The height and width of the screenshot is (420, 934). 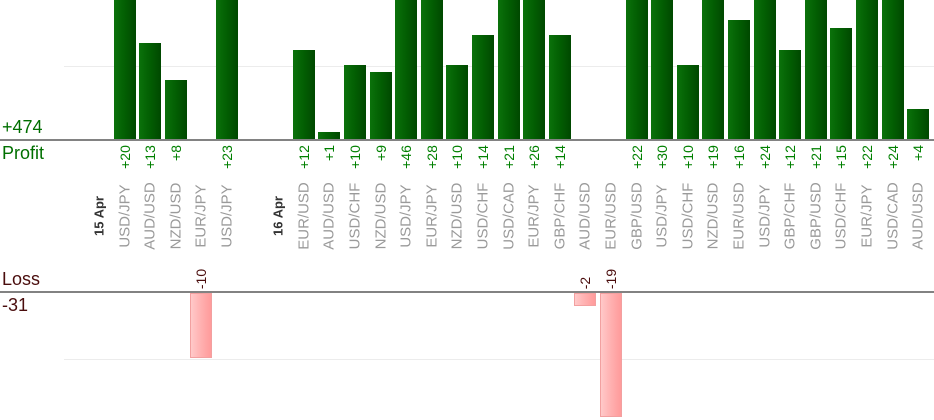 What do you see at coordinates (611, 279) in the screenshot?
I see `loss-value-label: -19` at bounding box center [611, 279].